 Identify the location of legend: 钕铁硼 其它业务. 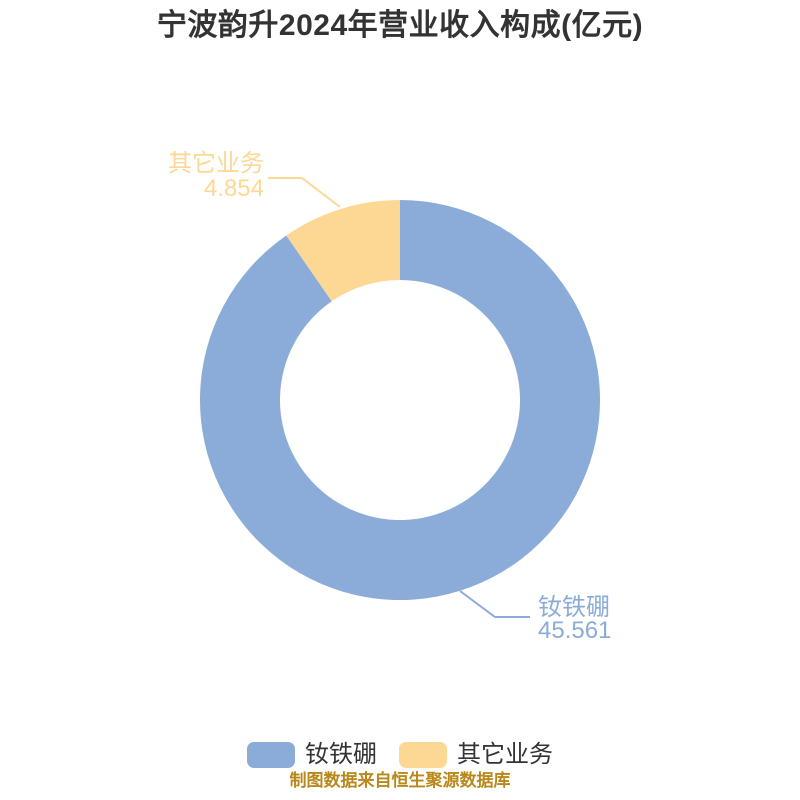
(400, 755).